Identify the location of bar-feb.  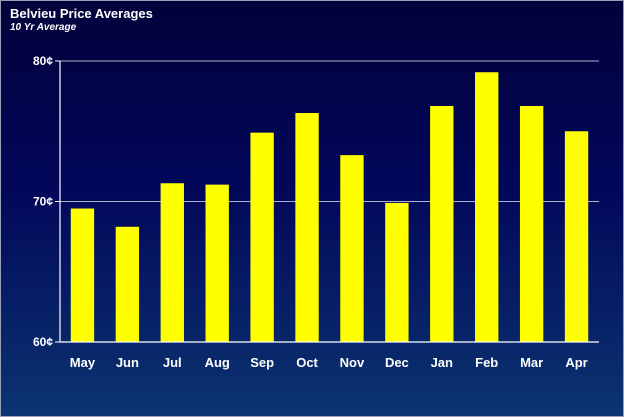
(487, 207).